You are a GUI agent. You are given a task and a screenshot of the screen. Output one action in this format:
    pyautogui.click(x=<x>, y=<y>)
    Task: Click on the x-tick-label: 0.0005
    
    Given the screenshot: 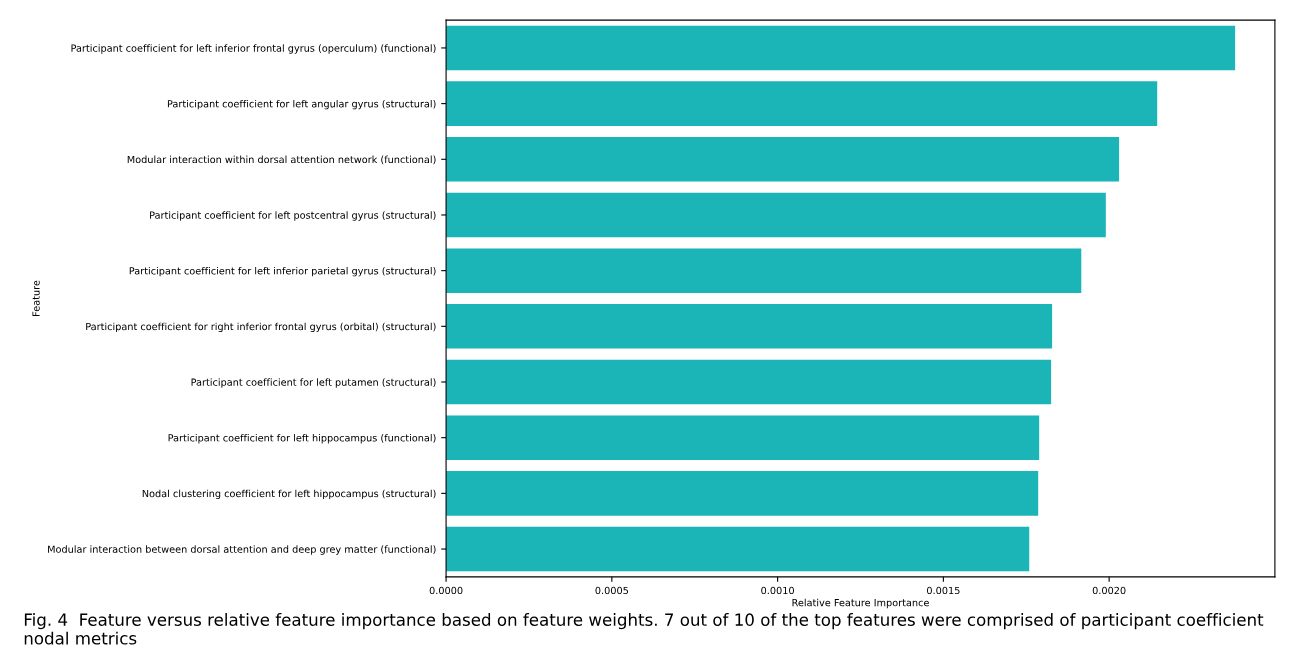 What is the action you would take?
    pyautogui.click(x=612, y=590)
    